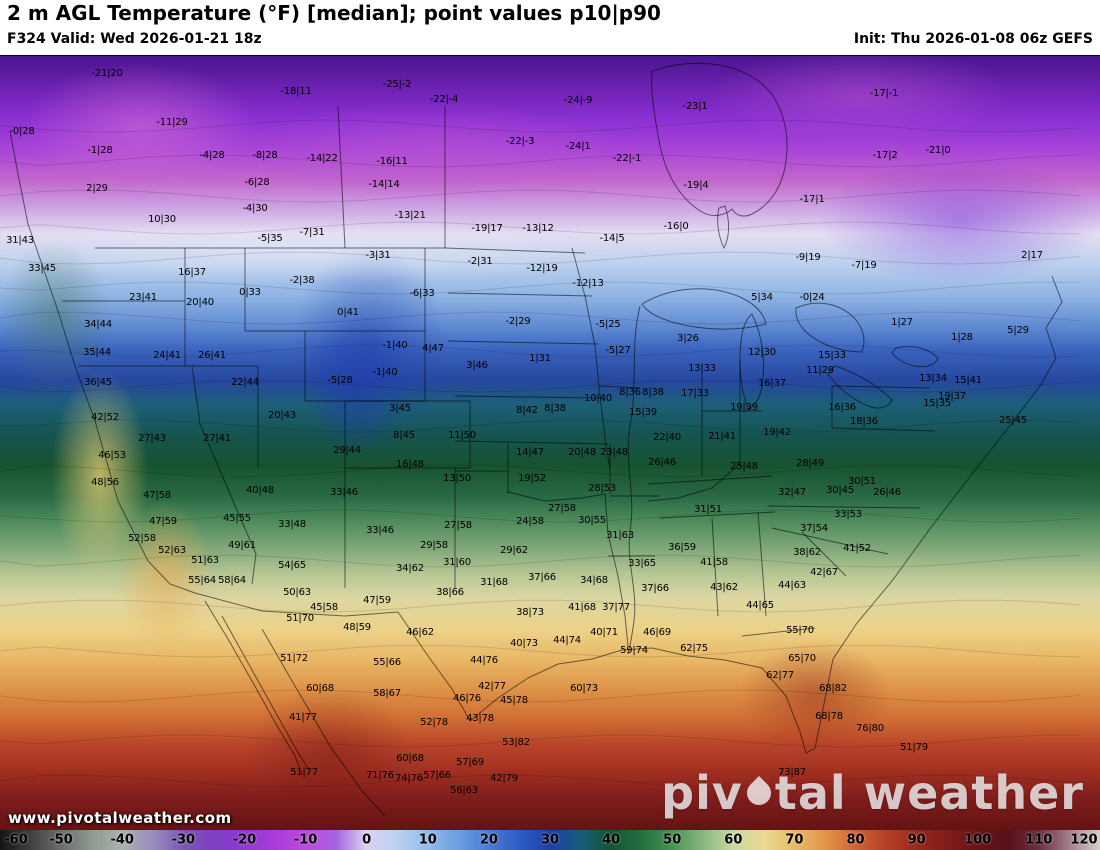 The height and width of the screenshot is (850, 1100). What do you see at coordinates (937, 403) in the screenshot?
I see `point-value: 15|35` at bounding box center [937, 403].